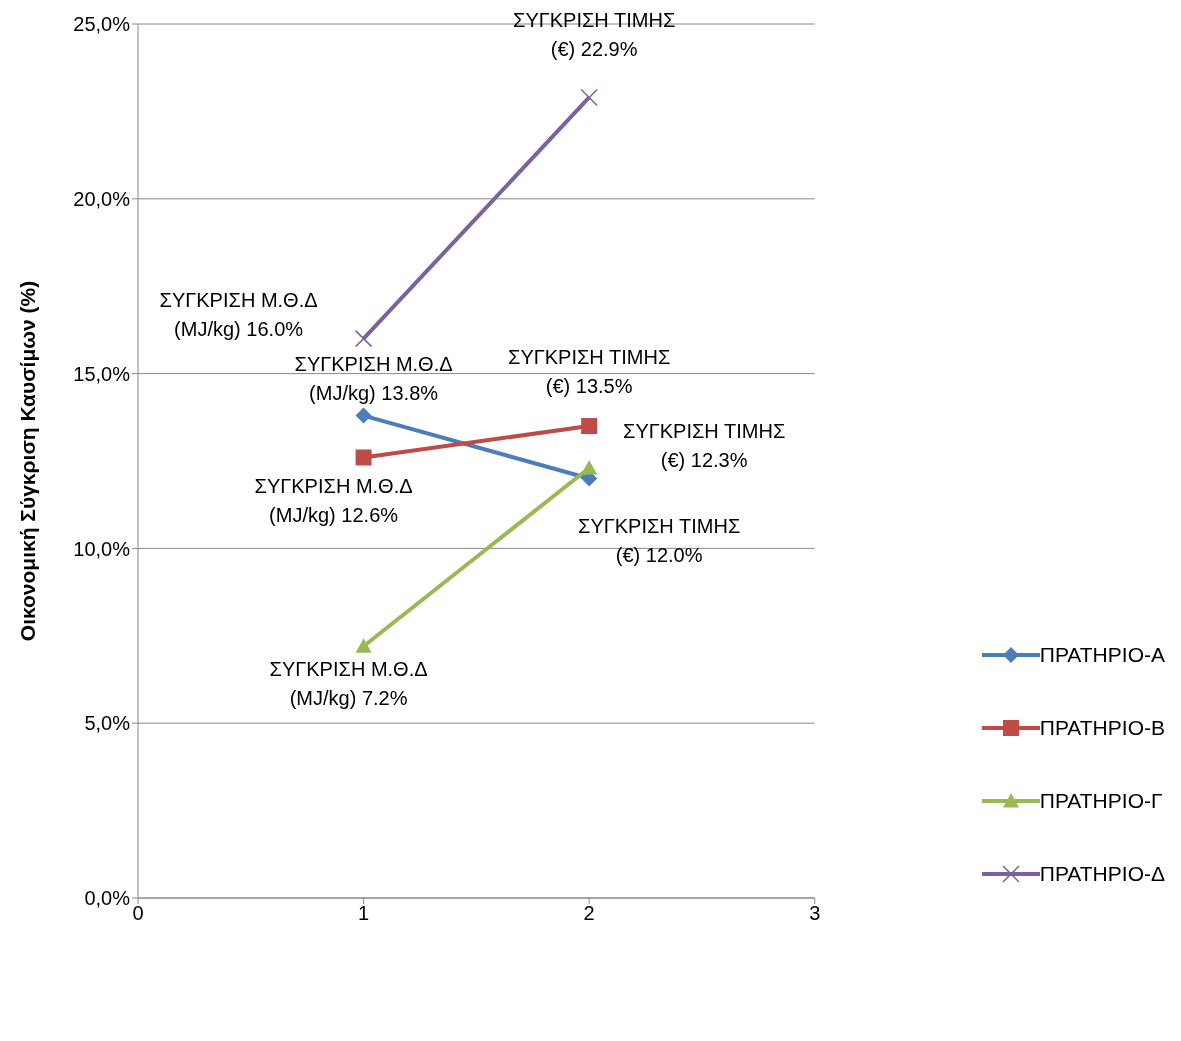 The width and height of the screenshot is (1181, 1041). I want to click on data-label: ΣΥΓΚΡΙΣΗ ΤΙΜΗΣ (€) 12.0%, so click(659, 541).